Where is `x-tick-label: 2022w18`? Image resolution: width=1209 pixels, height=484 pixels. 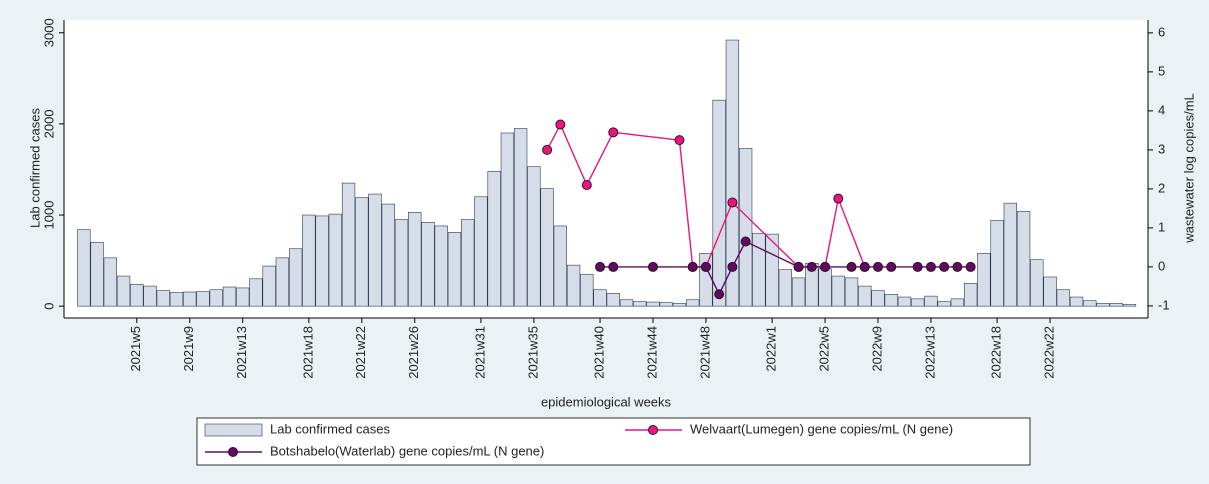
x-tick-label: 2022w18 is located at coordinates (996, 352).